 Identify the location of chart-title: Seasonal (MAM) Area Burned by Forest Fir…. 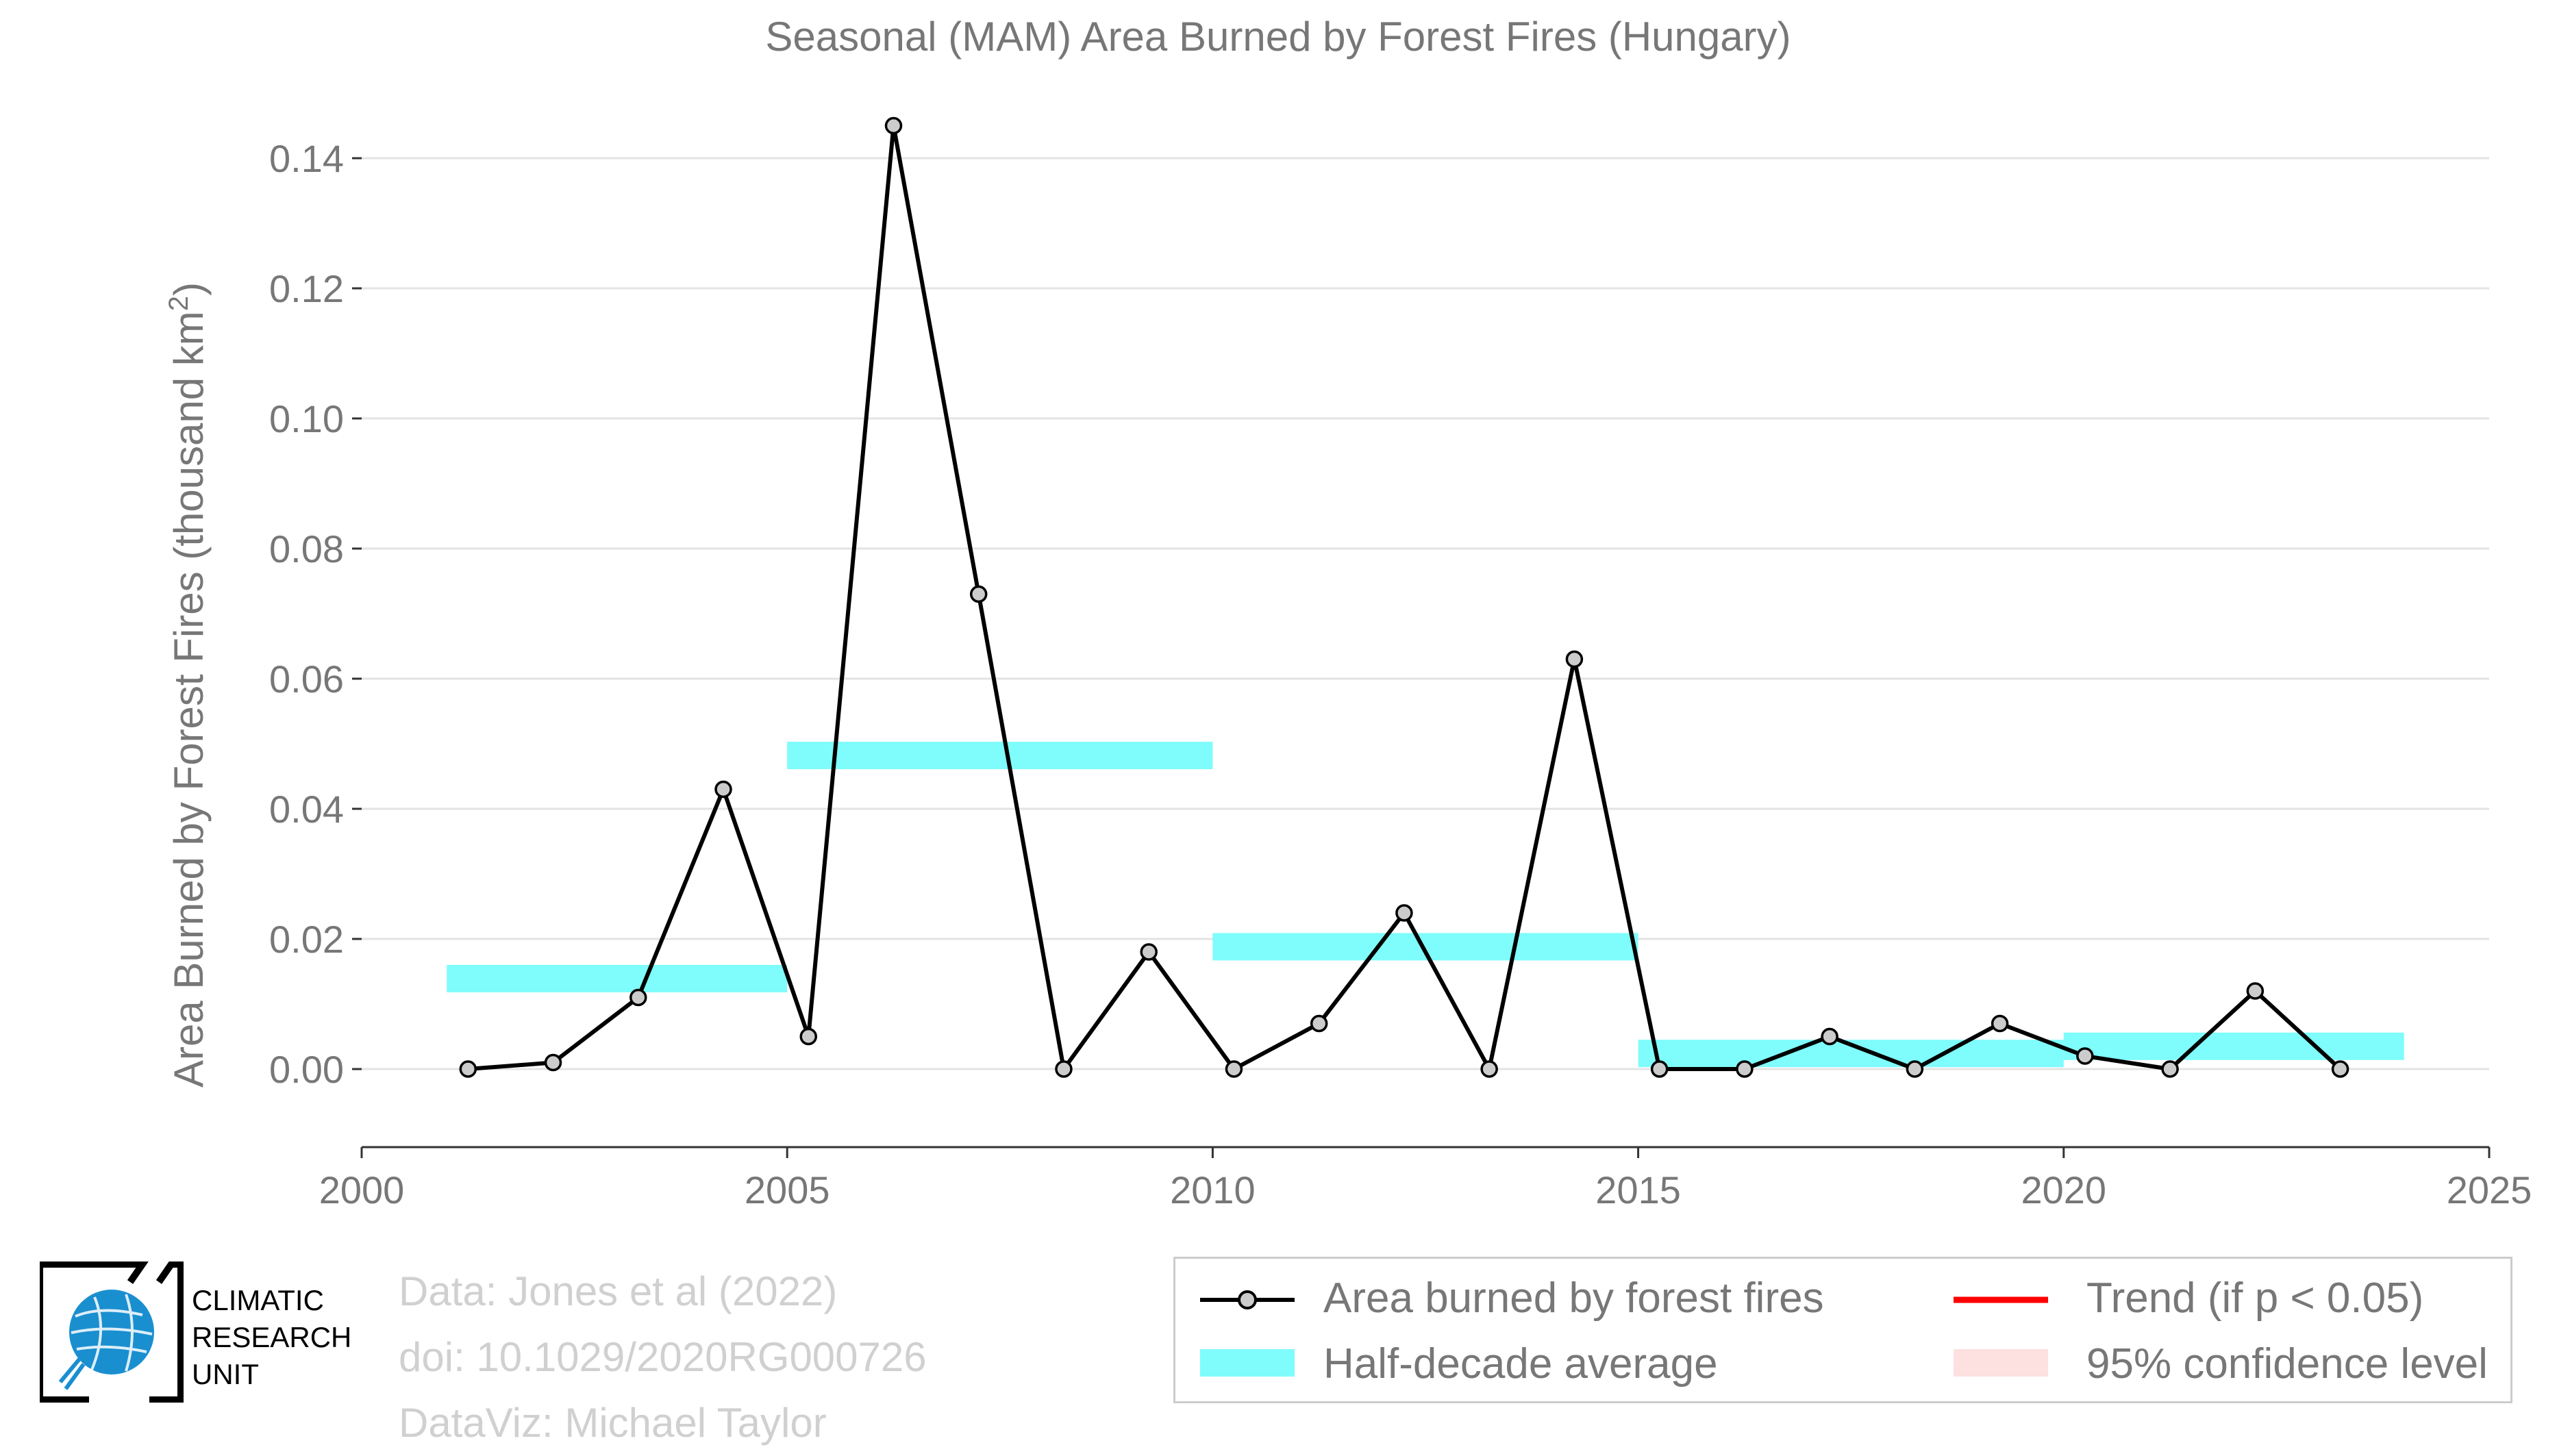
(1278, 37).